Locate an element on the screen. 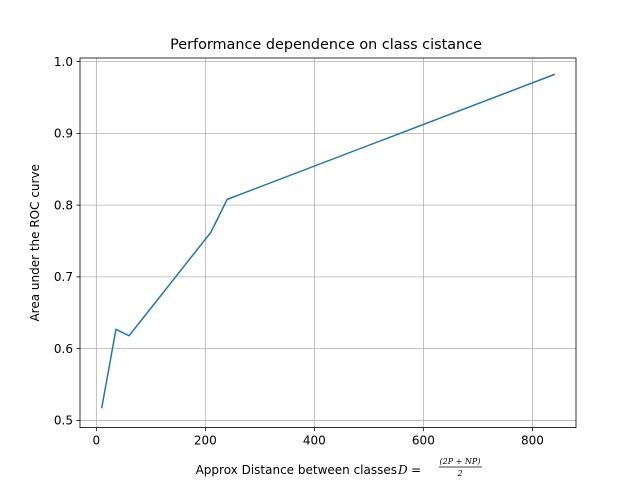 Image resolution: width=640 pixels, height=480 pixels. x-ticks: 0 200 400 600 800 is located at coordinates (318, 437).